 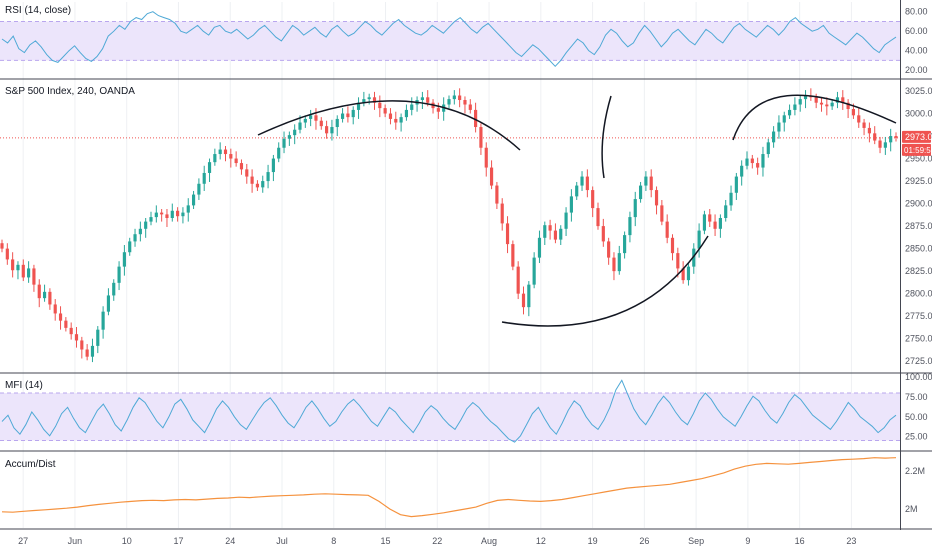 I want to click on price-title: S&P 500 Index, 240, OANDA, so click(x=70, y=91).